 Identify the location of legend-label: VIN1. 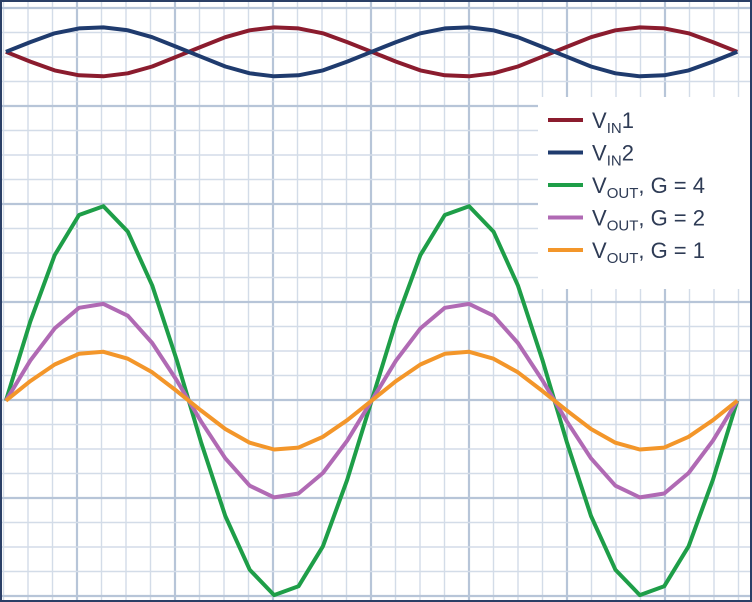
(613, 122).